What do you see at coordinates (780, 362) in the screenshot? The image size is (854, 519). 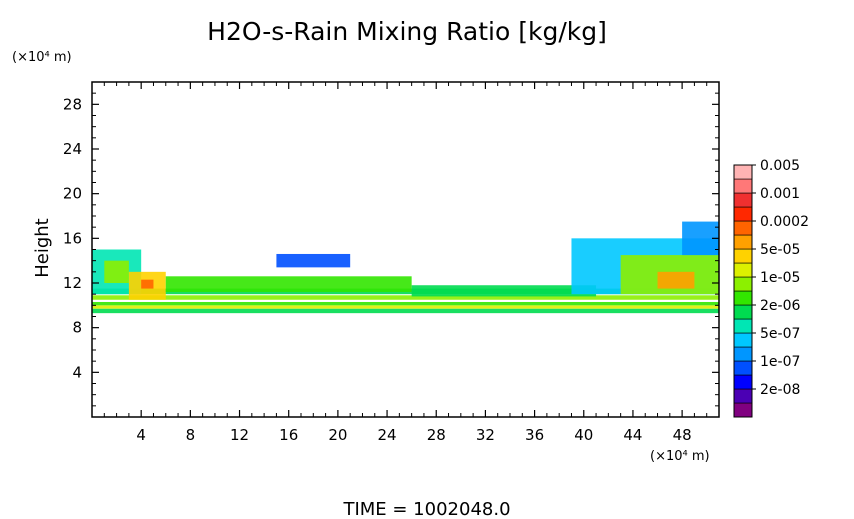 I see `colorbar-label: 1e-07` at bounding box center [780, 362].